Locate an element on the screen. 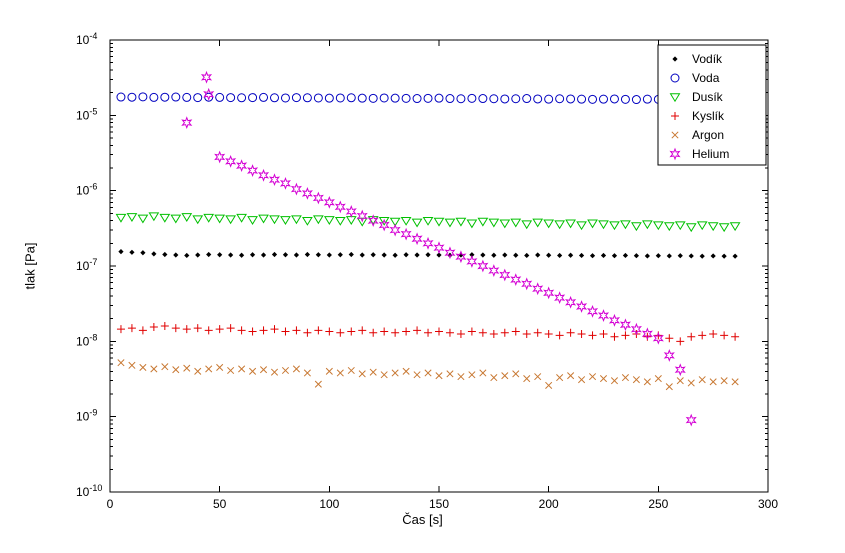 This screenshot has height=553, width=845. legend: Vodík Voda Dusík Kyslík Argon Helium is located at coordinates (712, 105).